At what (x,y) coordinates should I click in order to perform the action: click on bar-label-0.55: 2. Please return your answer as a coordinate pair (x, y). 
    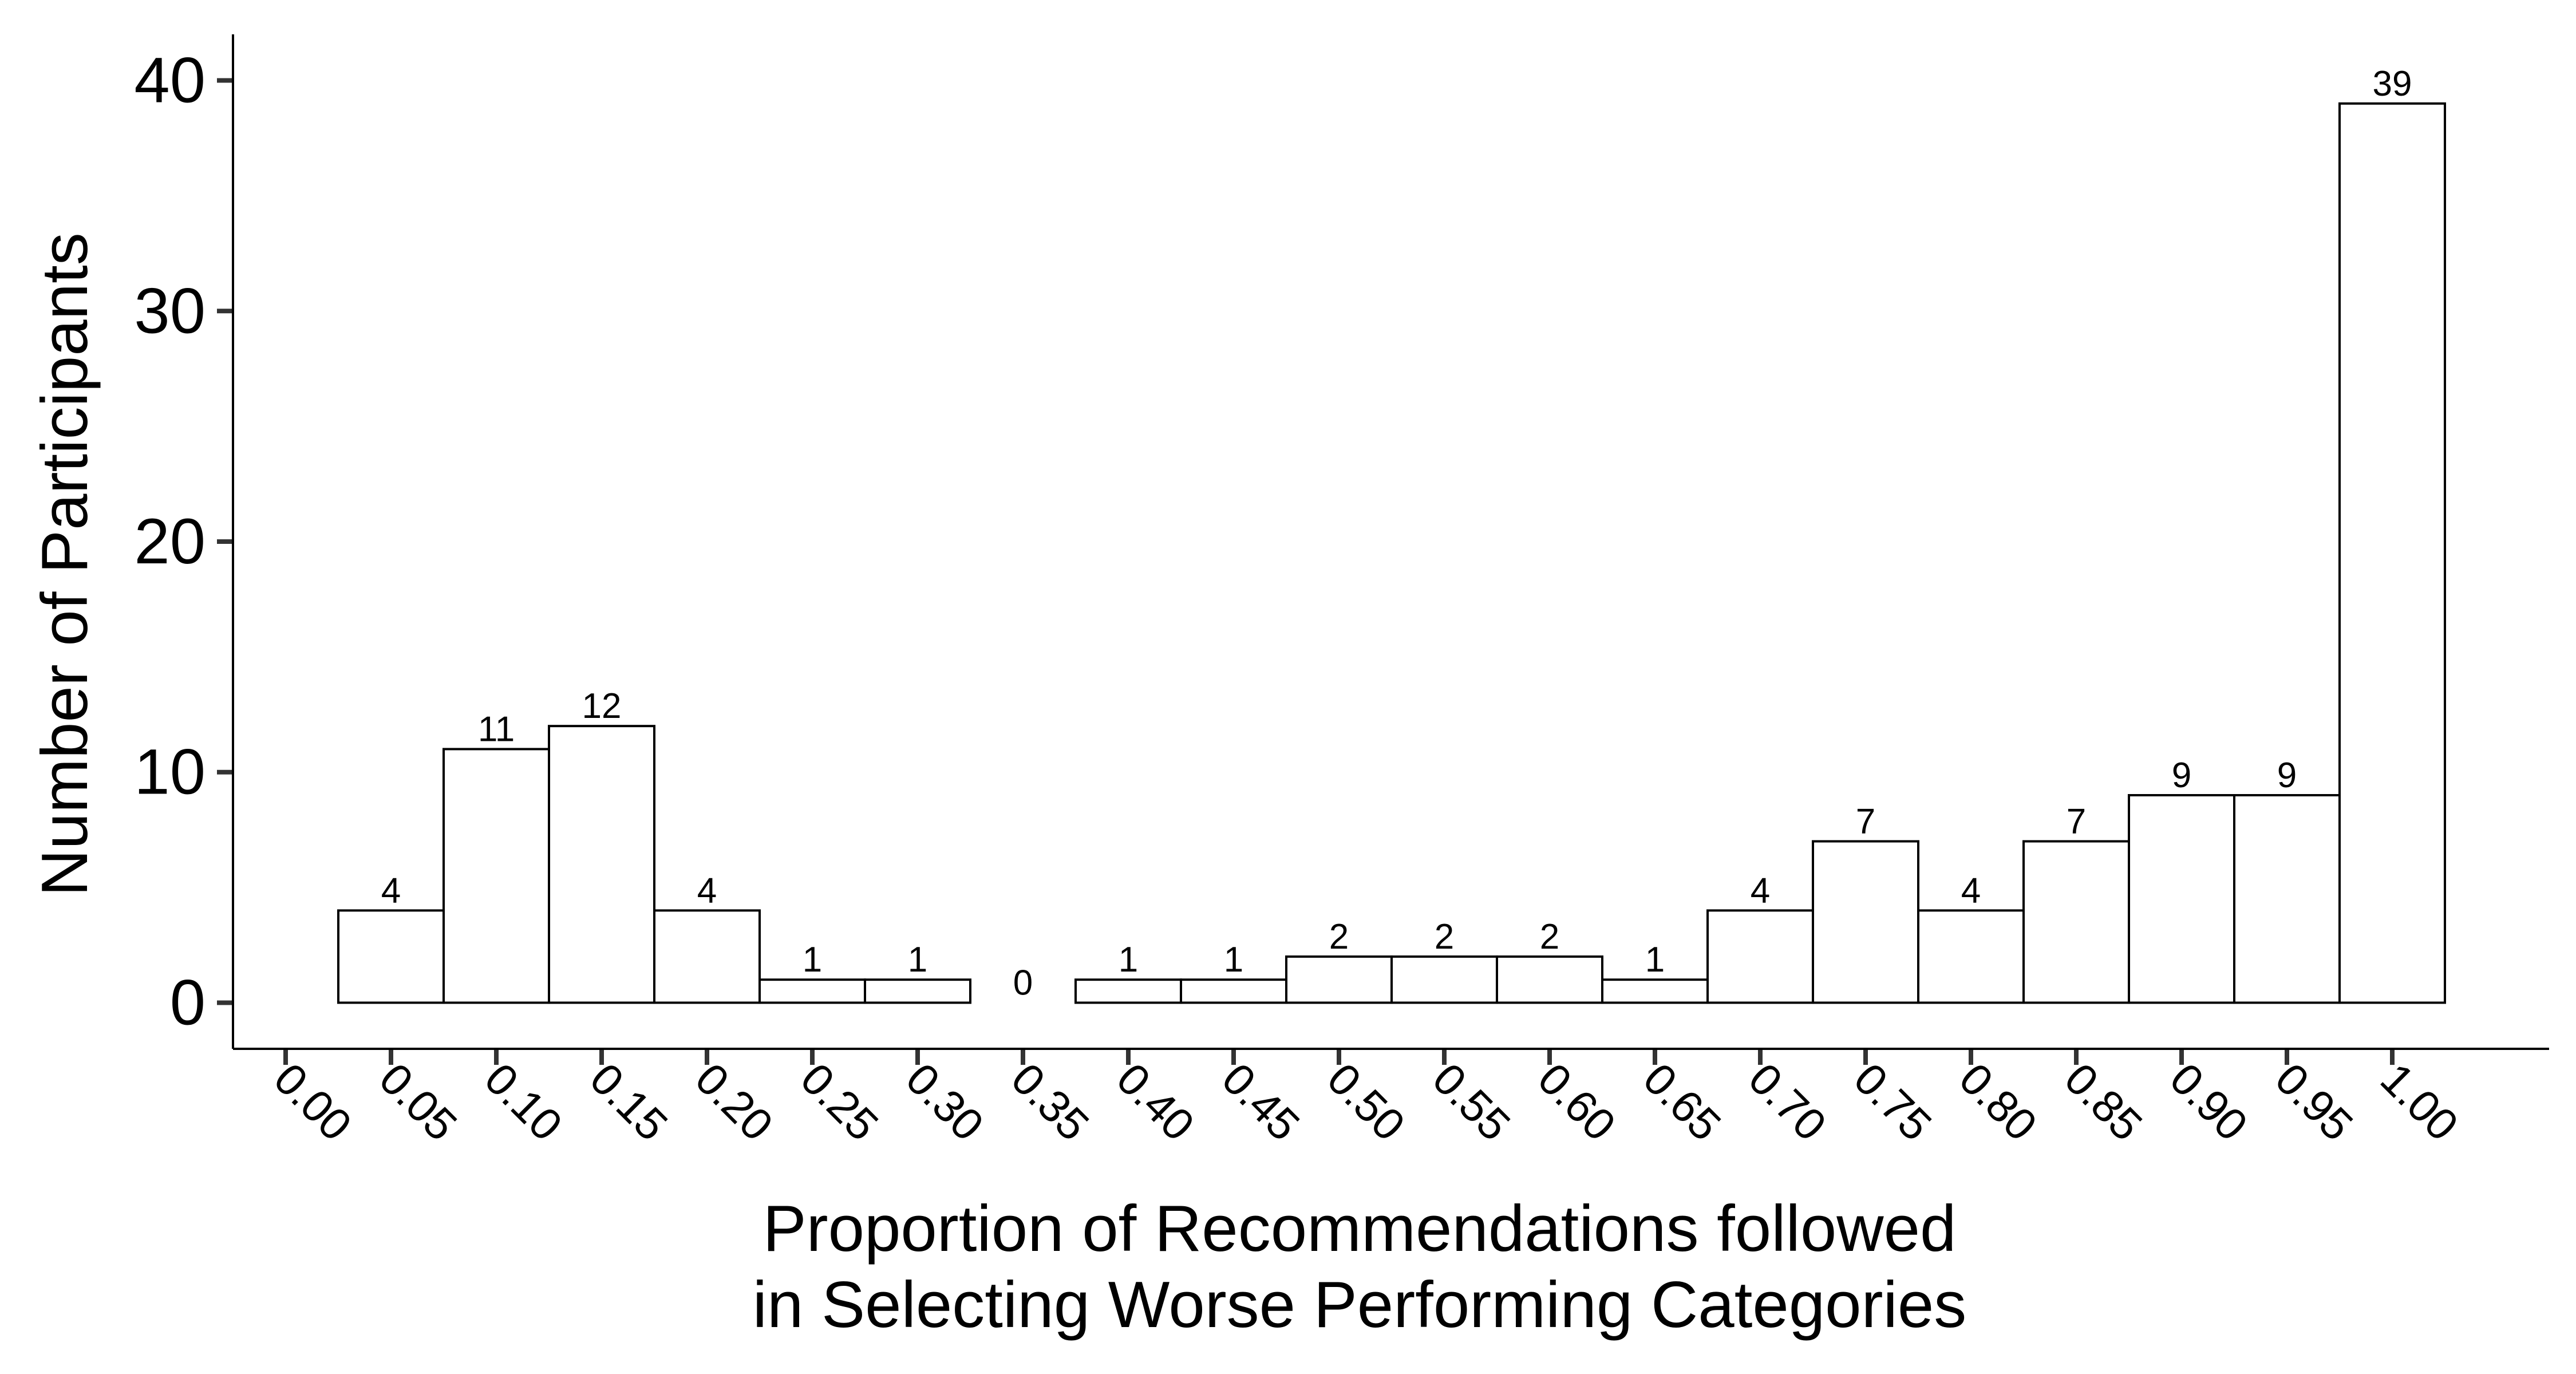
    Looking at the image, I should click on (1444, 937).